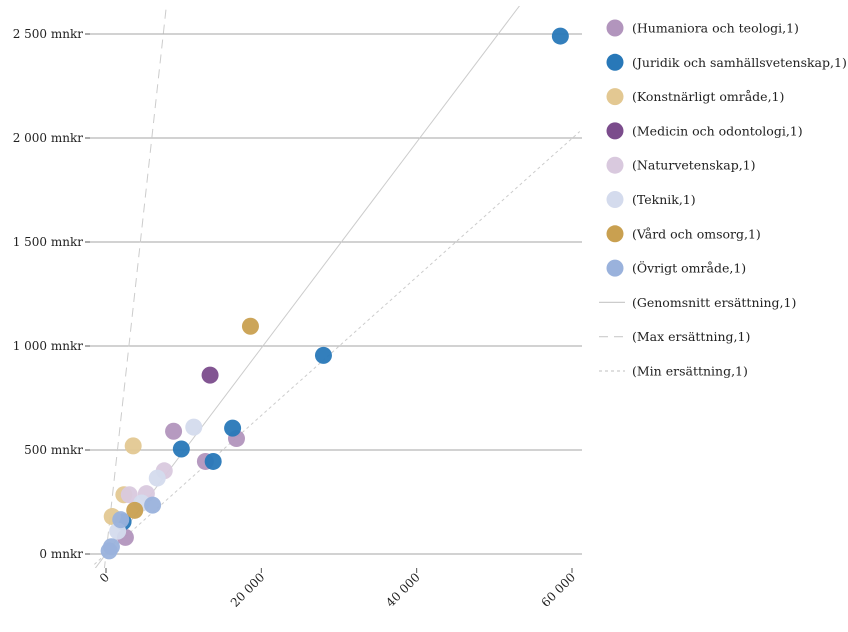 The width and height of the screenshot is (848, 632). What do you see at coordinates (61, 554) in the screenshot?
I see `y-tick-label: 0 mnkr` at bounding box center [61, 554].